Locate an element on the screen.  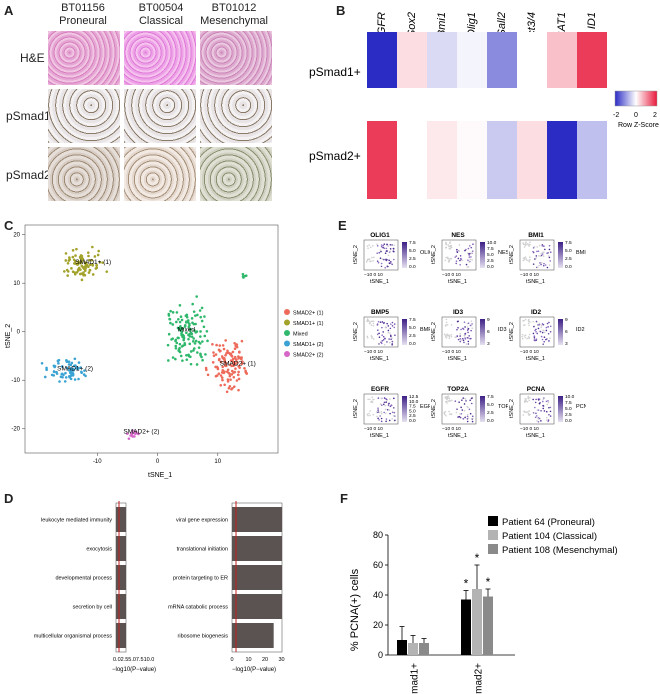
feature-colorbar is located at coordinates (404, 332).